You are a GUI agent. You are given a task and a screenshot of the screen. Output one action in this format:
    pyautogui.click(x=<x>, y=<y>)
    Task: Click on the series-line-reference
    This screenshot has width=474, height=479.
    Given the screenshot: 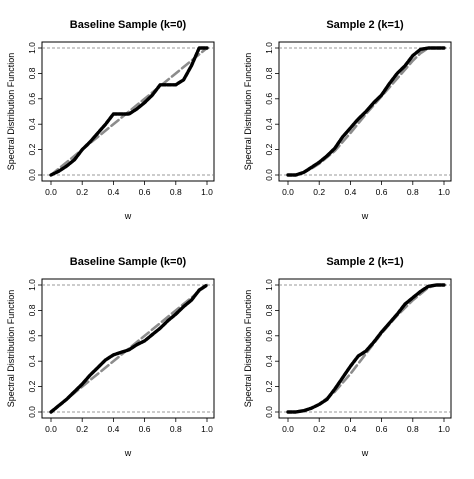 What is the action you would take?
    pyautogui.click(x=129, y=111)
    